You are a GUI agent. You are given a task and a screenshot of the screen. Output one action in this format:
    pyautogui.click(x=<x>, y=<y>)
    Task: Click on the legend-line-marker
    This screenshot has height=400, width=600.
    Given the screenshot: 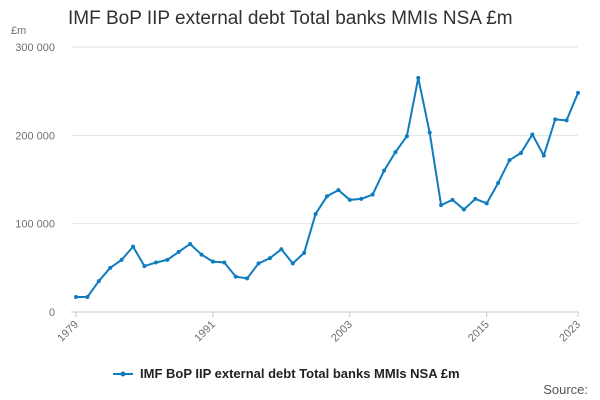 What is the action you would take?
    pyautogui.click(x=123, y=373)
    